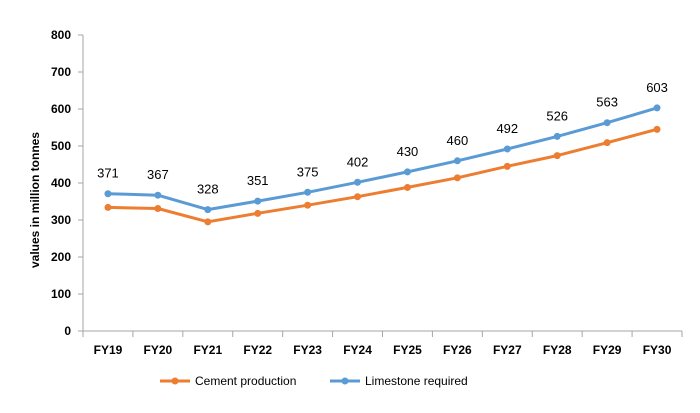 This screenshot has height=413, width=700. What do you see at coordinates (61, 183) in the screenshot?
I see `y-tick-label: 400` at bounding box center [61, 183].